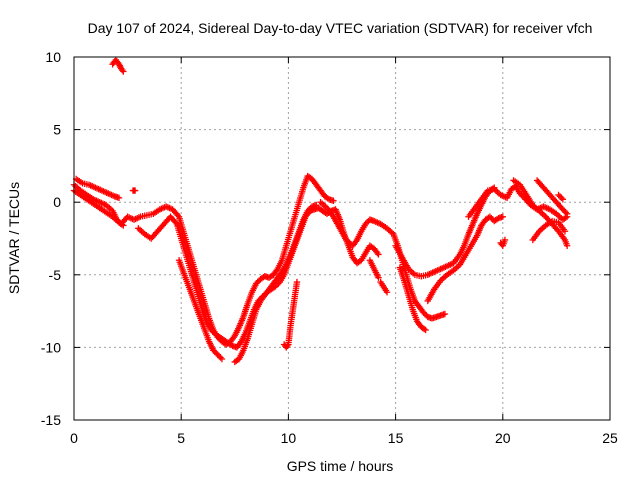 Image resolution: width=640 pixels, height=480 pixels. What do you see at coordinates (340, 466) in the screenshot?
I see `x-axis-label: GPS time / hours` at bounding box center [340, 466].